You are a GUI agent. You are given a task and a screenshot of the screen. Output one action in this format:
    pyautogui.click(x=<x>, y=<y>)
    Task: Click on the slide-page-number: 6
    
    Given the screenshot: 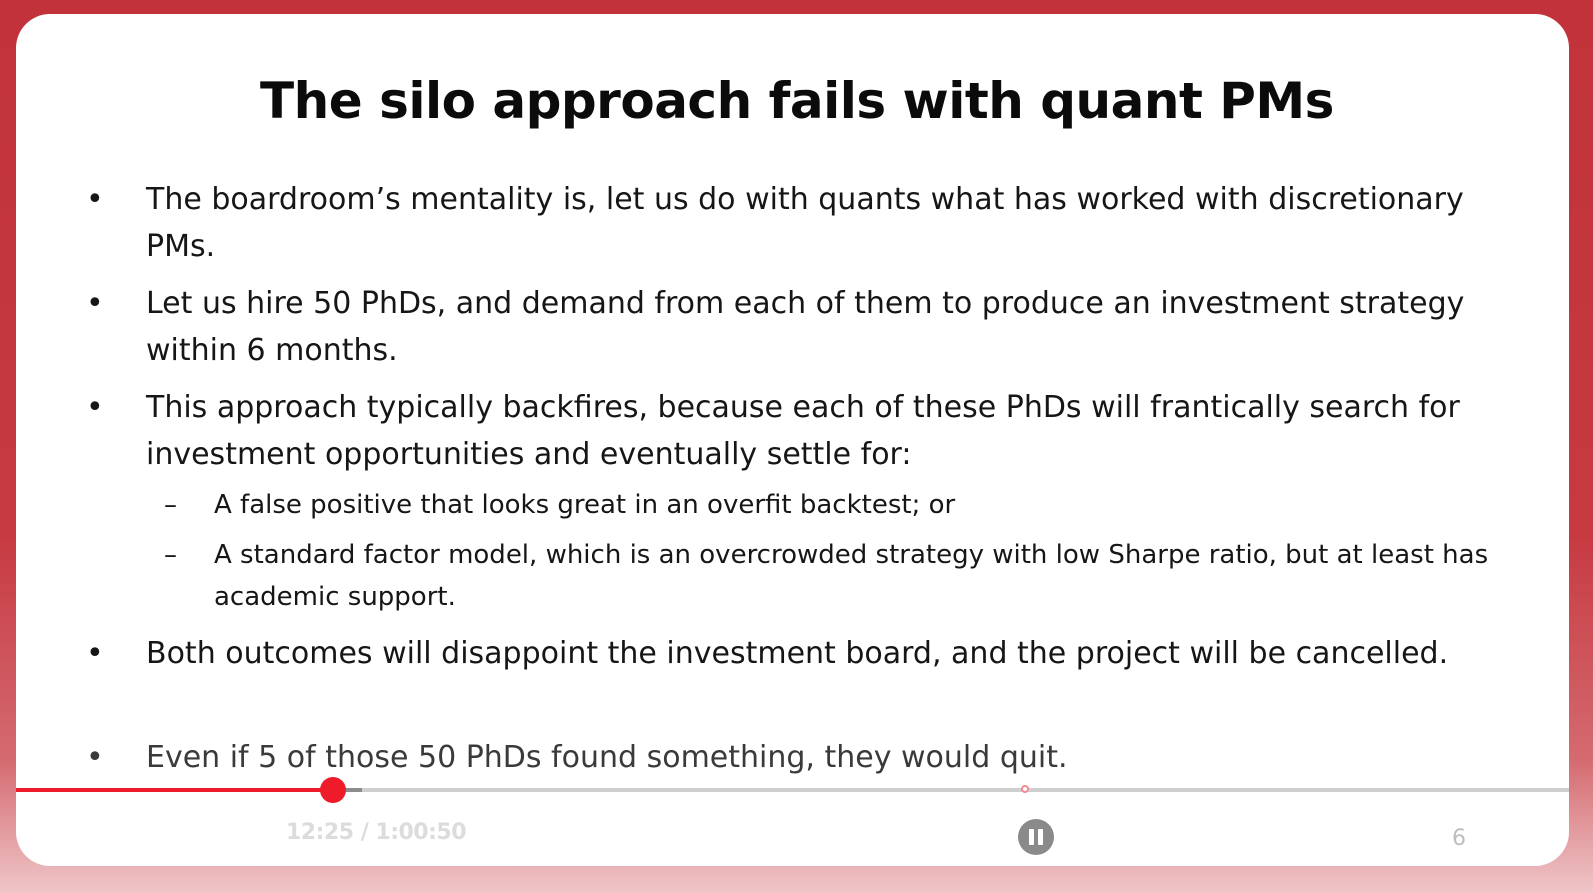 What is the action you would take?
    pyautogui.click(x=1459, y=838)
    